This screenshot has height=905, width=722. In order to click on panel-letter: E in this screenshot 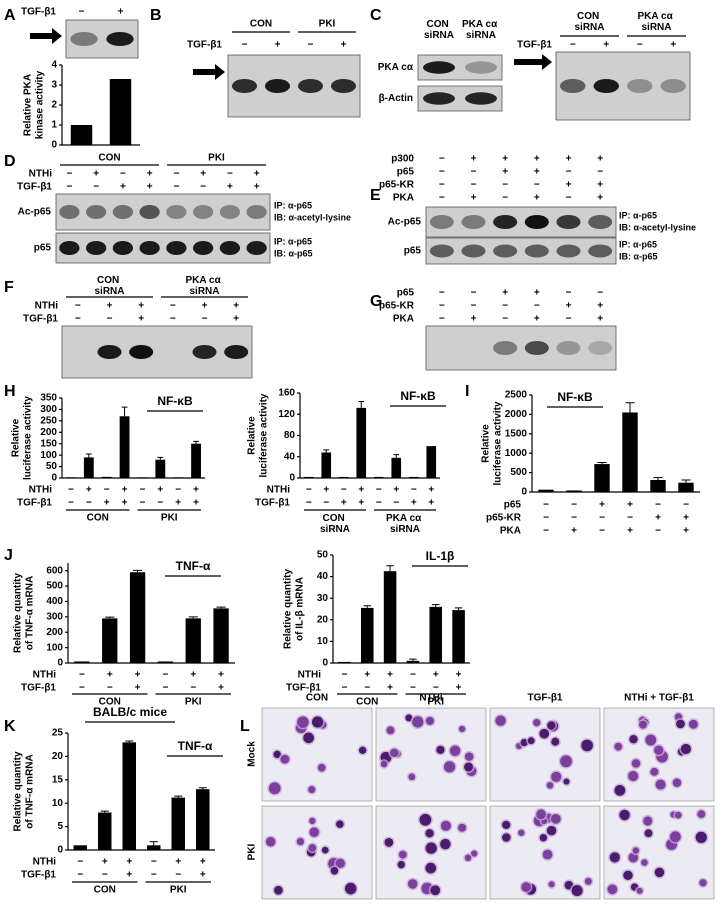, I will do `click(375, 195)`.